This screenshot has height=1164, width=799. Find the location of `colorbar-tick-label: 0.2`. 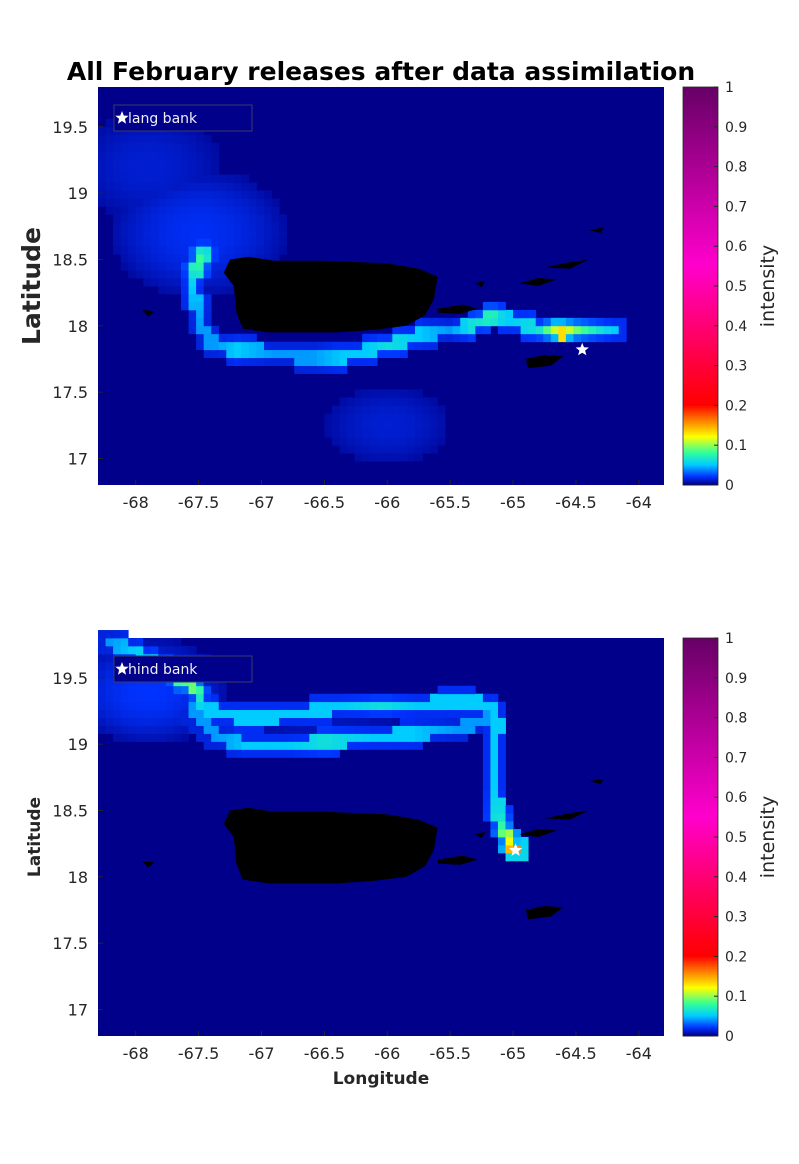

colorbar-tick-label: 0.2 is located at coordinates (736, 406).